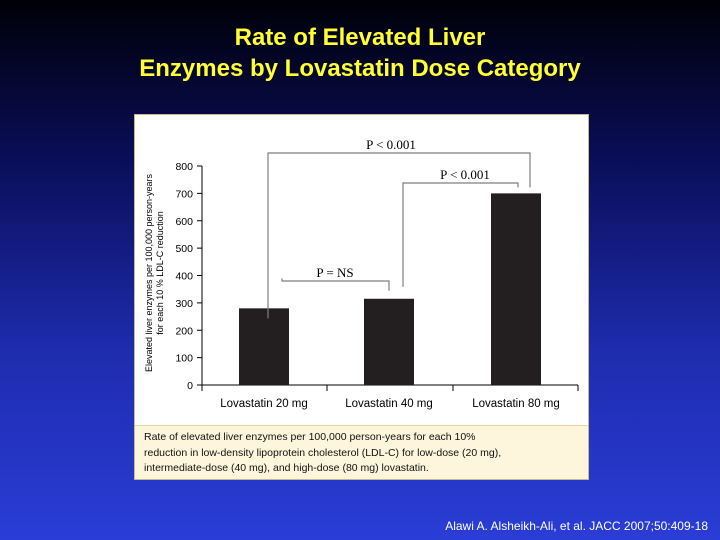 The height and width of the screenshot is (540, 720). What do you see at coordinates (184, 222) in the screenshot?
I see `y-tick-label: 600` at bounding box center [184, 222].